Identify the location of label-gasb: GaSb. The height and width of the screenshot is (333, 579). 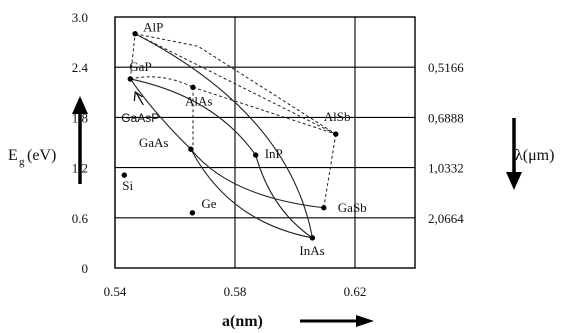
(352, 207).